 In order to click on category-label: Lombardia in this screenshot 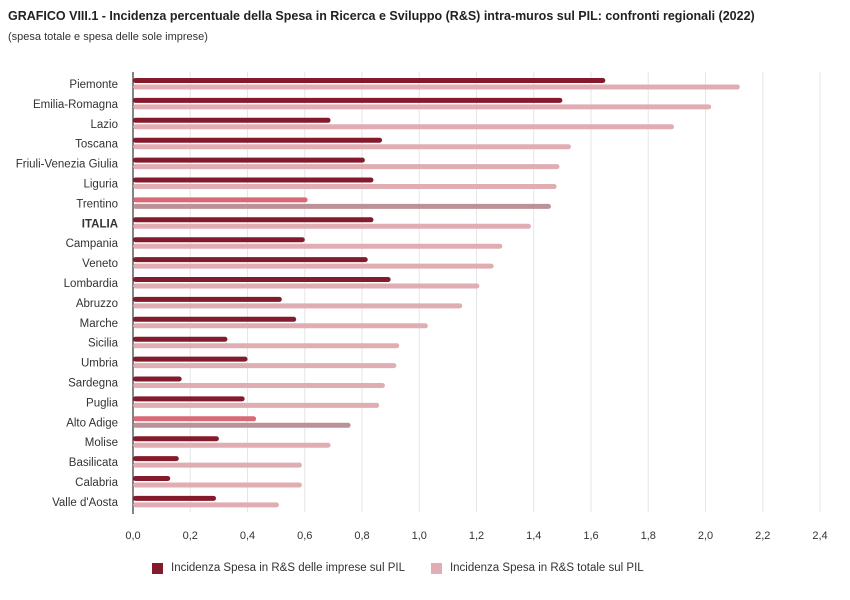, I will do `click(91, 284)`.